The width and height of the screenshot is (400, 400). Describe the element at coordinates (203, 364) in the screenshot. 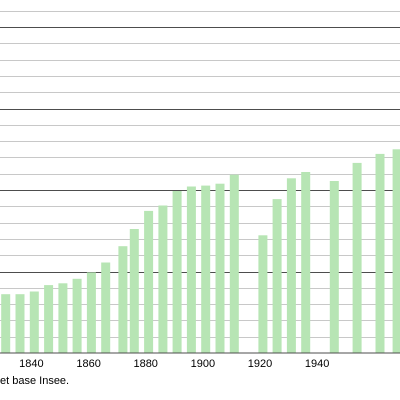

I see `x-tick-label: 1900` at that location.